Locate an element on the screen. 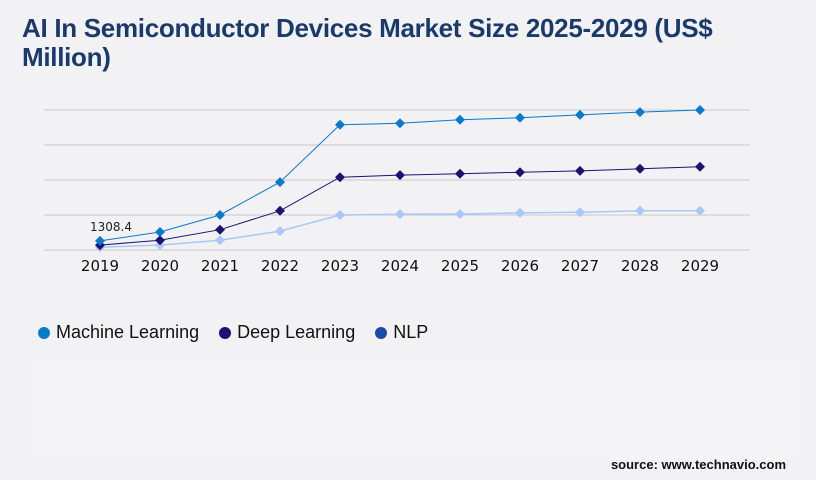 Image resolution: width=816 pixels, height=480 pixels. legend-label: Deep Learning is located at coordinates (296, 332).